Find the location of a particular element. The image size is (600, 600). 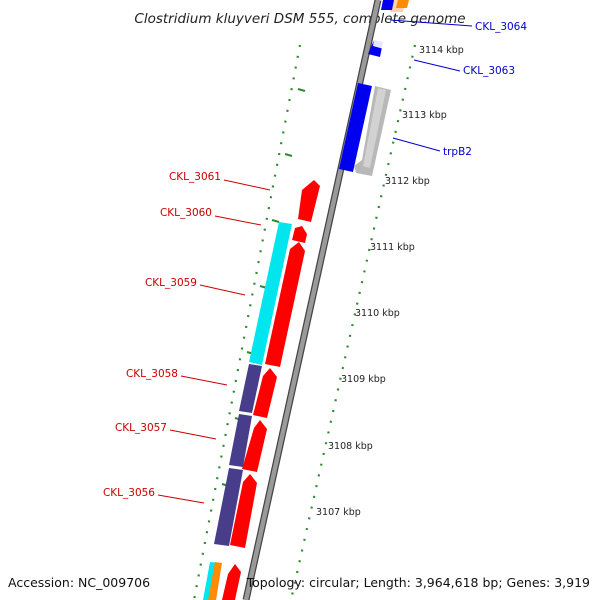

gene-label-trpB2: trpB2 is located at coordinates (457, 152).